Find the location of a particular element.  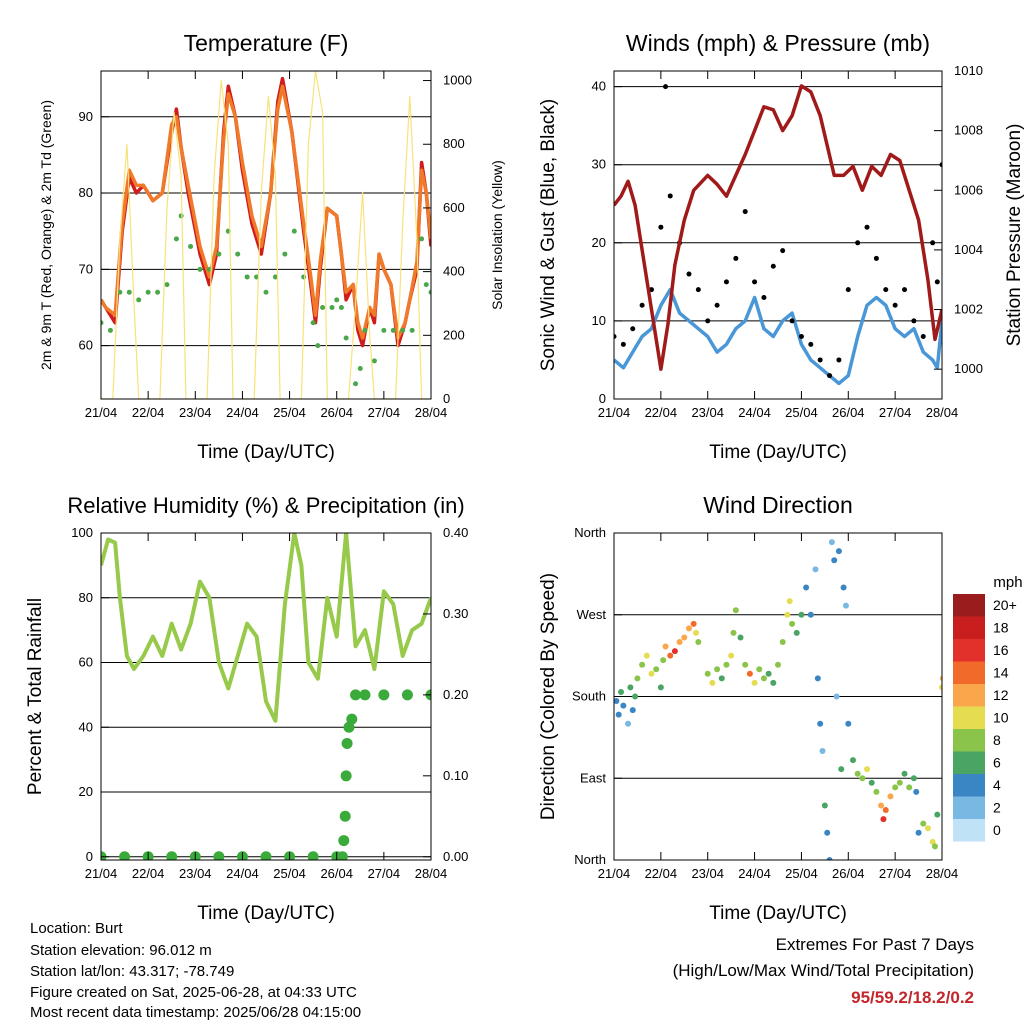

colorbar-label: 10 is located at coordinates (1001, 718).